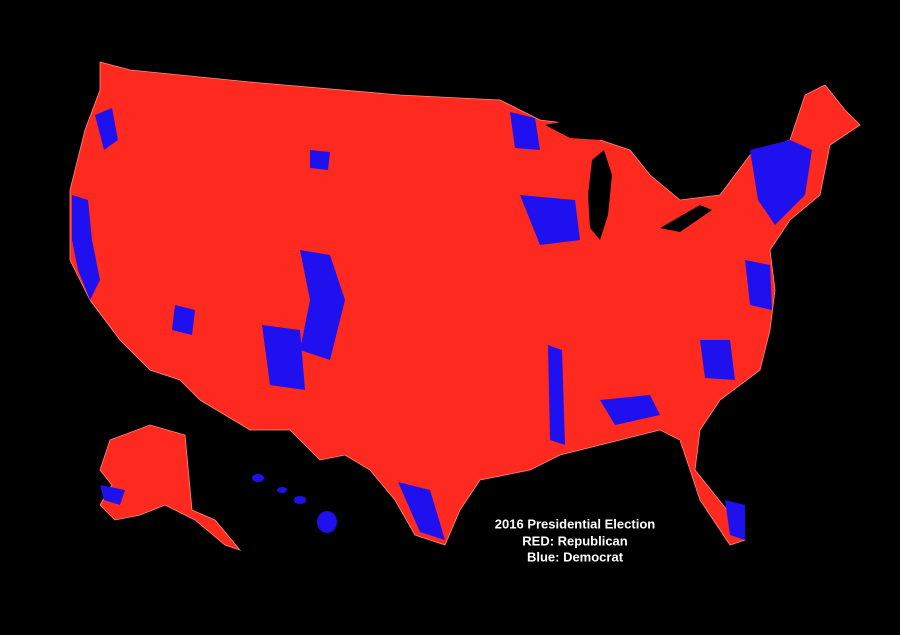 This screenshot has width=900, height=635. What do you see at coordinates (170, 487) in the screenshot?
I see `alaska` at bounding box center [170, 487].